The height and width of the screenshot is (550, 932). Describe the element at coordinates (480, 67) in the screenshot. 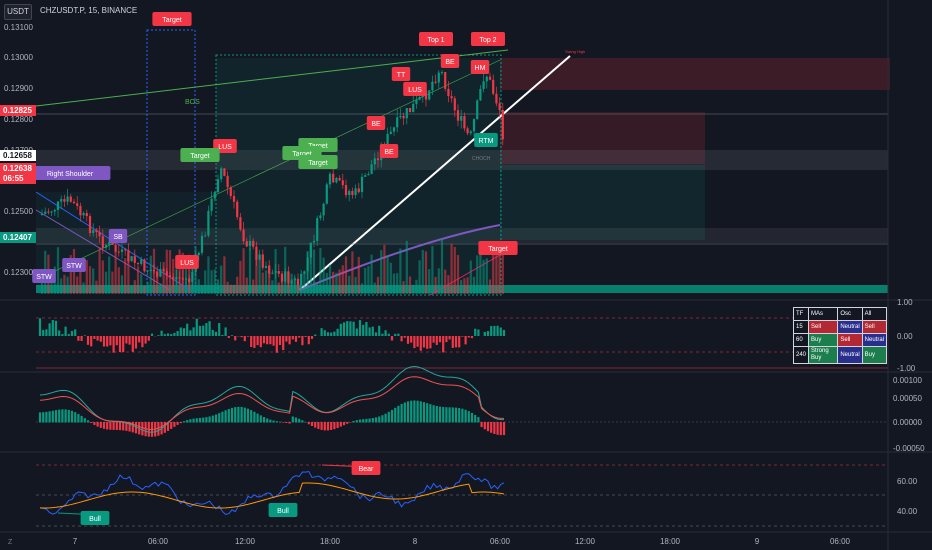

I see `hm-tag` at that location.